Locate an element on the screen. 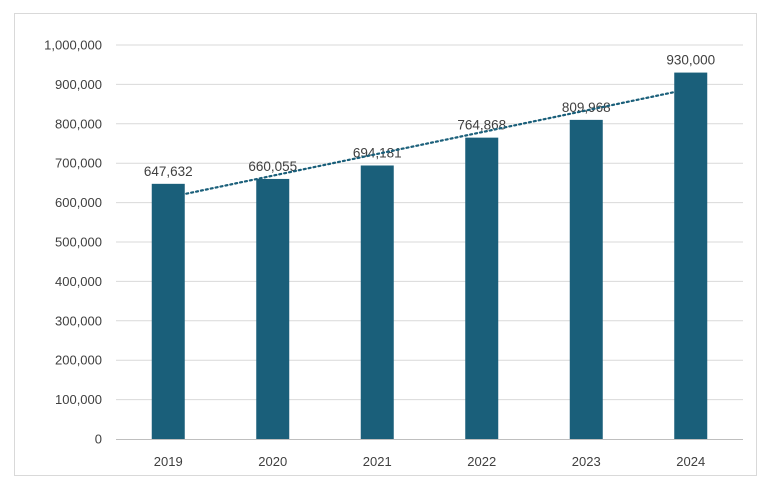 The width and height of the screenshot is (771, 489). y-tick-label: 800,000 is located at coordinates (78, 123).